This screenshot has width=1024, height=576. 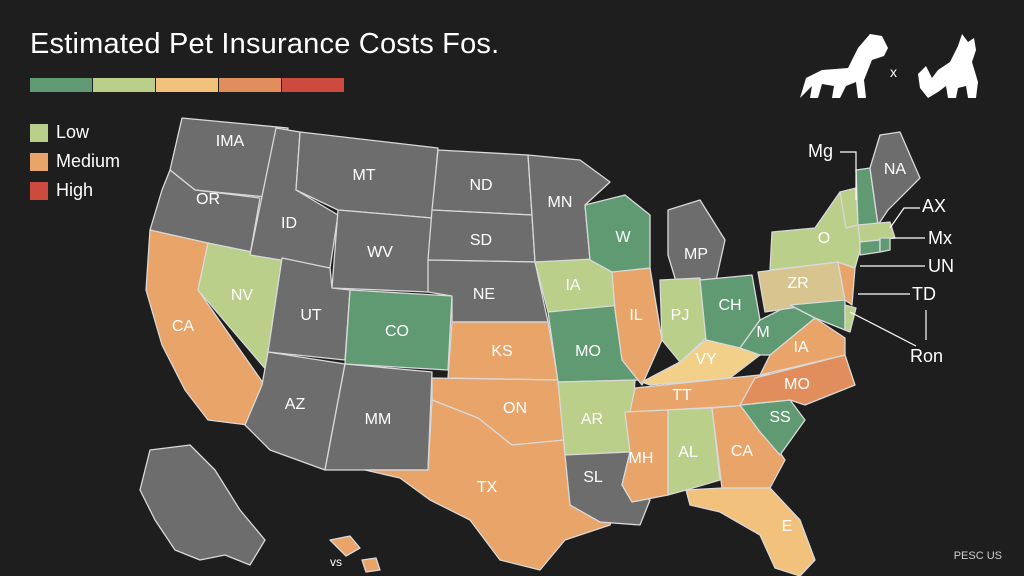 What do you see at coordinates (762, 332) in the screenshot?
I see `label-wv: M` at bounding box center [762, 332].